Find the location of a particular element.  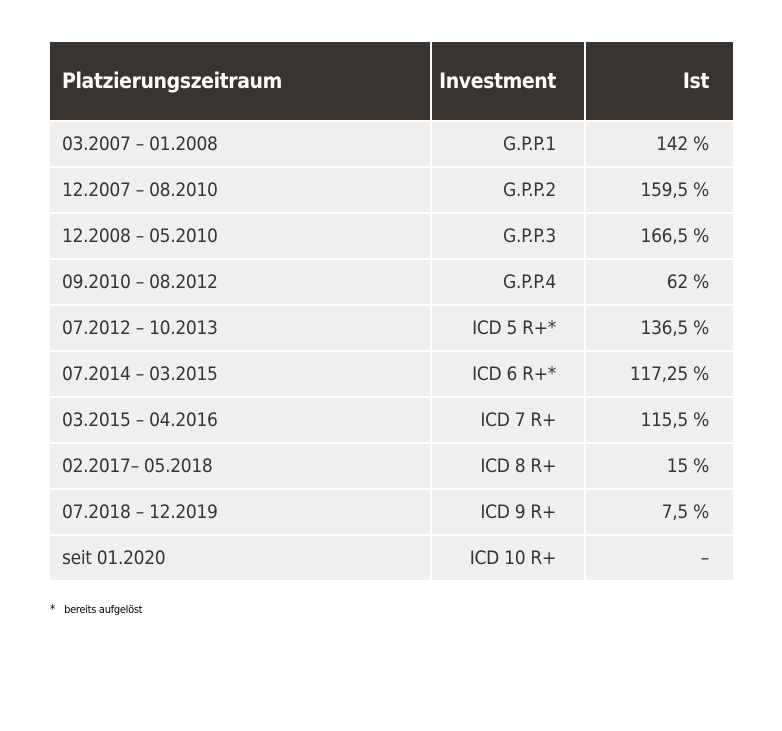

cell-actual: 7,5 % is located at coordinates (659, 512).